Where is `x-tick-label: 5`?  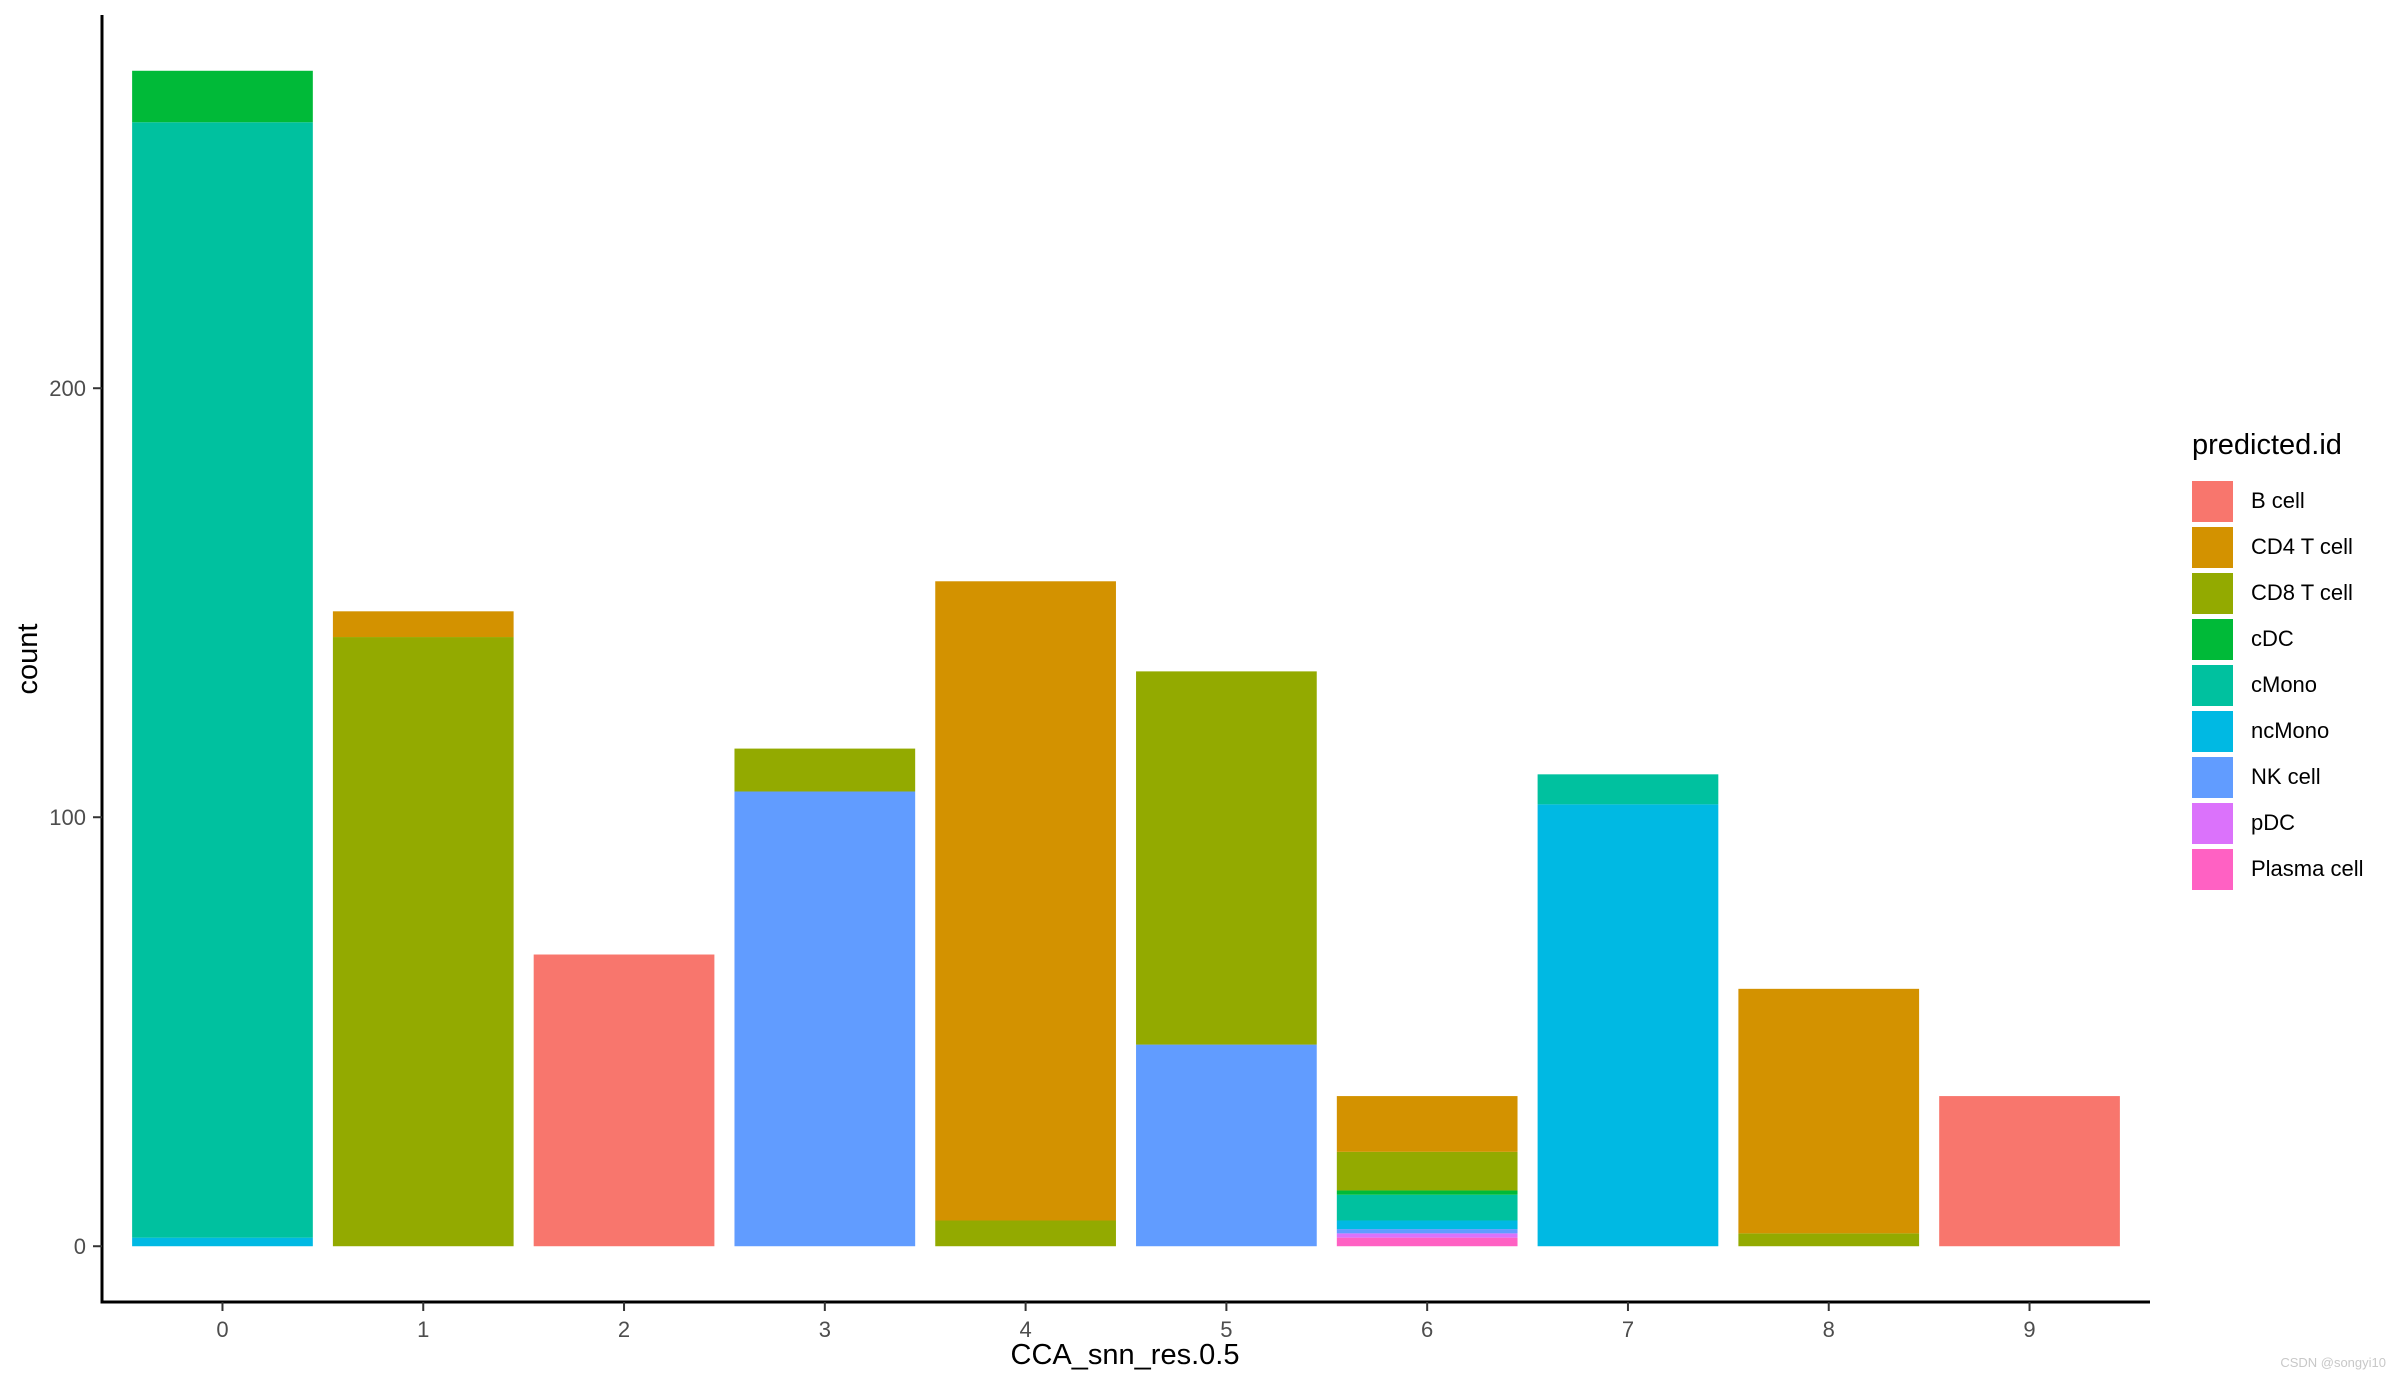
x-tick-label: 5 is located at coordinates (1226, 1329).